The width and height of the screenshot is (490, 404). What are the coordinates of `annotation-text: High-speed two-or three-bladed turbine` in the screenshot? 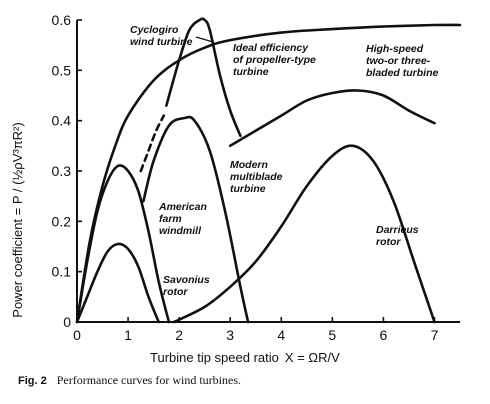 It's located at (402, 61).